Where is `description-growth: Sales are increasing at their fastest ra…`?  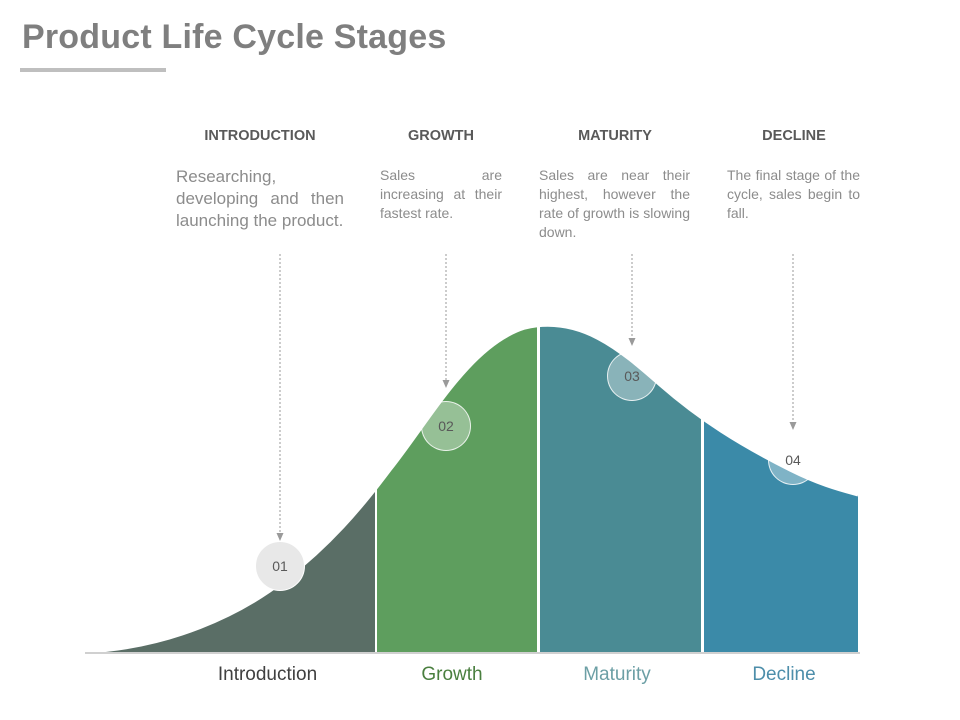 description-growth: Sales are increasing at their fastest ra… is located at coordinates (441, 194).